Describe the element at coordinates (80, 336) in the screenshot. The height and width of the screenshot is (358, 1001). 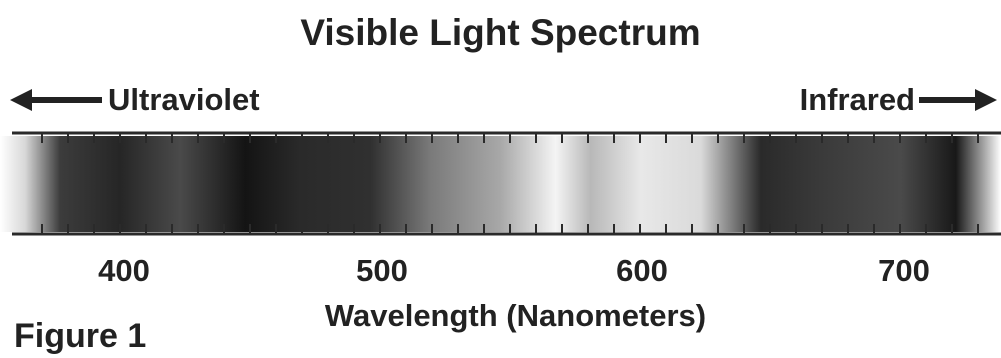
I see `figure-caption: Figure 1` at that location.